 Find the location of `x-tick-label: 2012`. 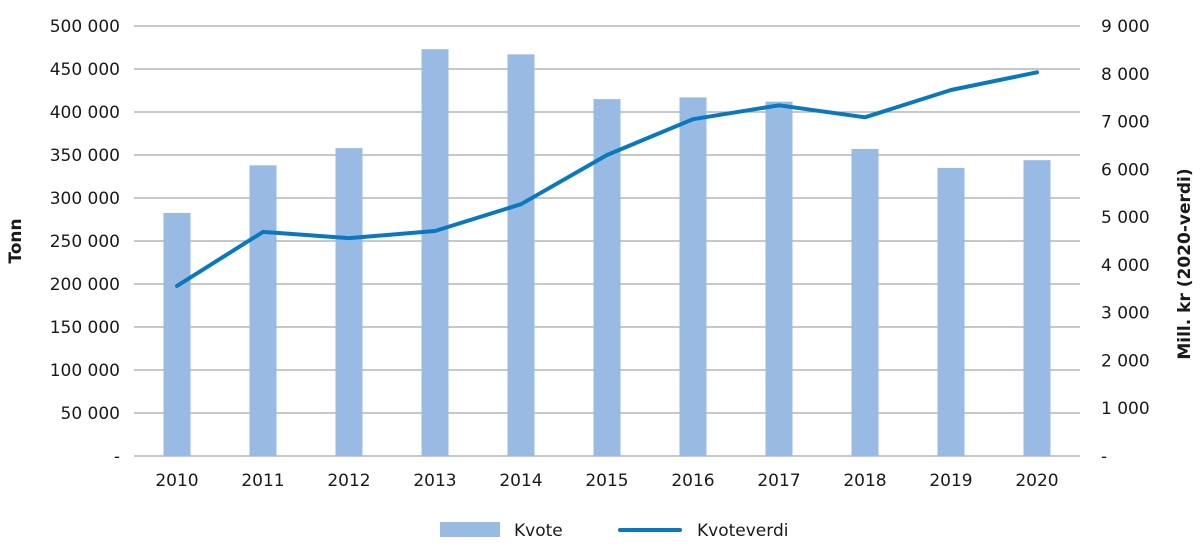

x-tick-label: 2012 is located at coordinates (348, 481).